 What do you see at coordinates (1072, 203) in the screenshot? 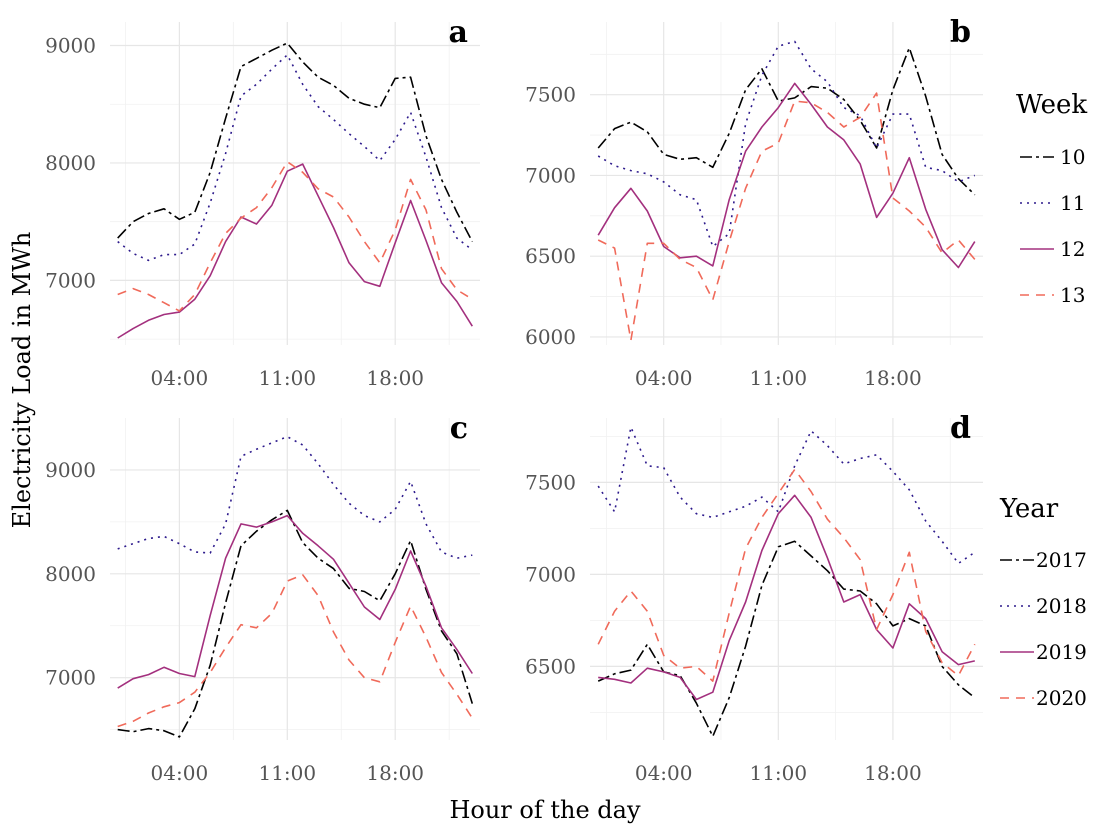
I see `legend-entry: 11` at bounding box center [1072, 203].